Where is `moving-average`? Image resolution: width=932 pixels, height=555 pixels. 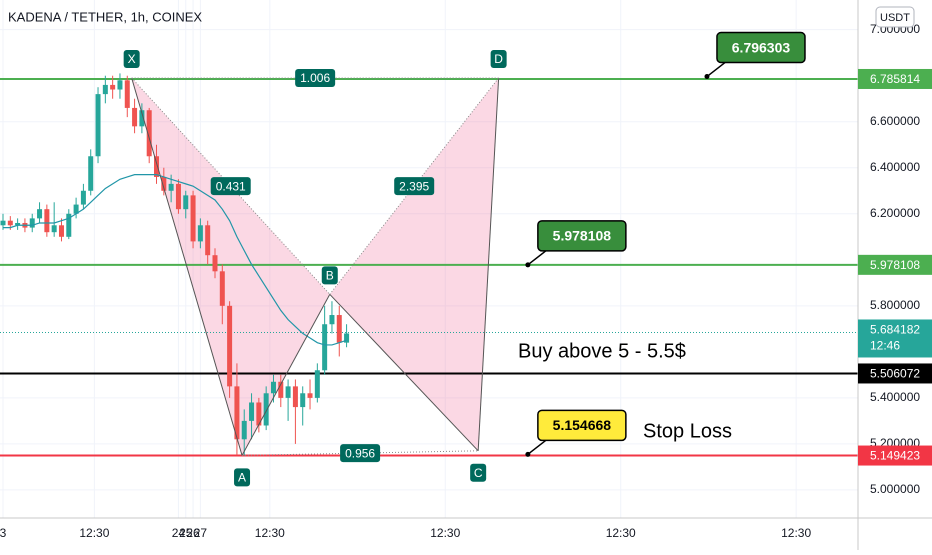
moving-average is located at coordinates (174, 260).